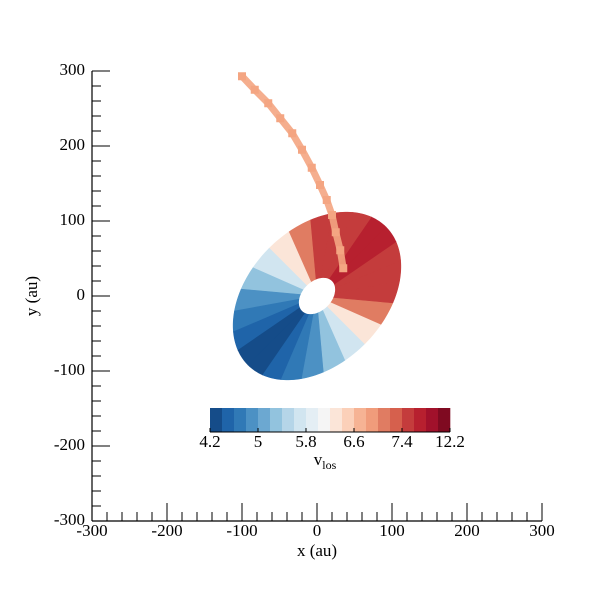  What do you see at coordinates (258, 441) in the screenshot?
I see `colorbar-tick-label: 5` at bounding box center [258, 441].